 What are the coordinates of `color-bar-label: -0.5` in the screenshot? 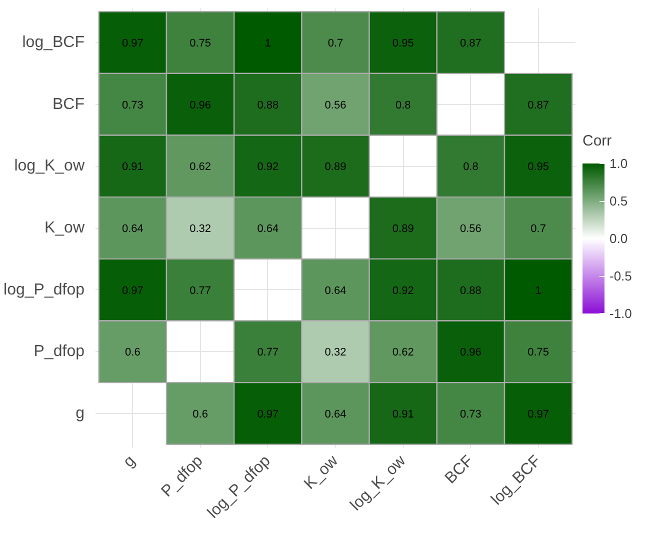 It's located at (621, 276).